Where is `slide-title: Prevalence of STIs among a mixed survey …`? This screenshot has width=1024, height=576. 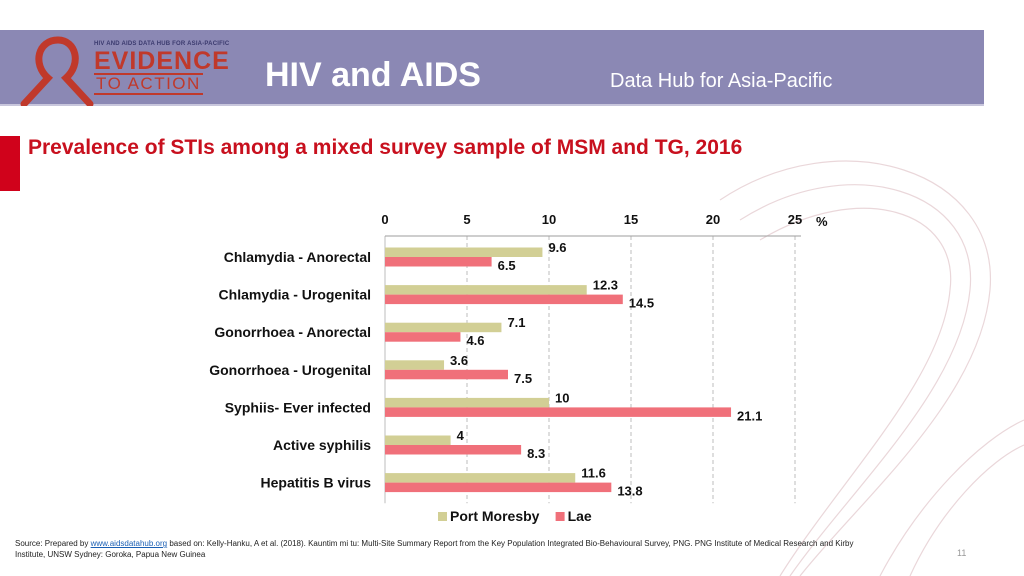 slide-title: Prevalence of STIs among a mixed survey … is located at coordinates (385, 147).